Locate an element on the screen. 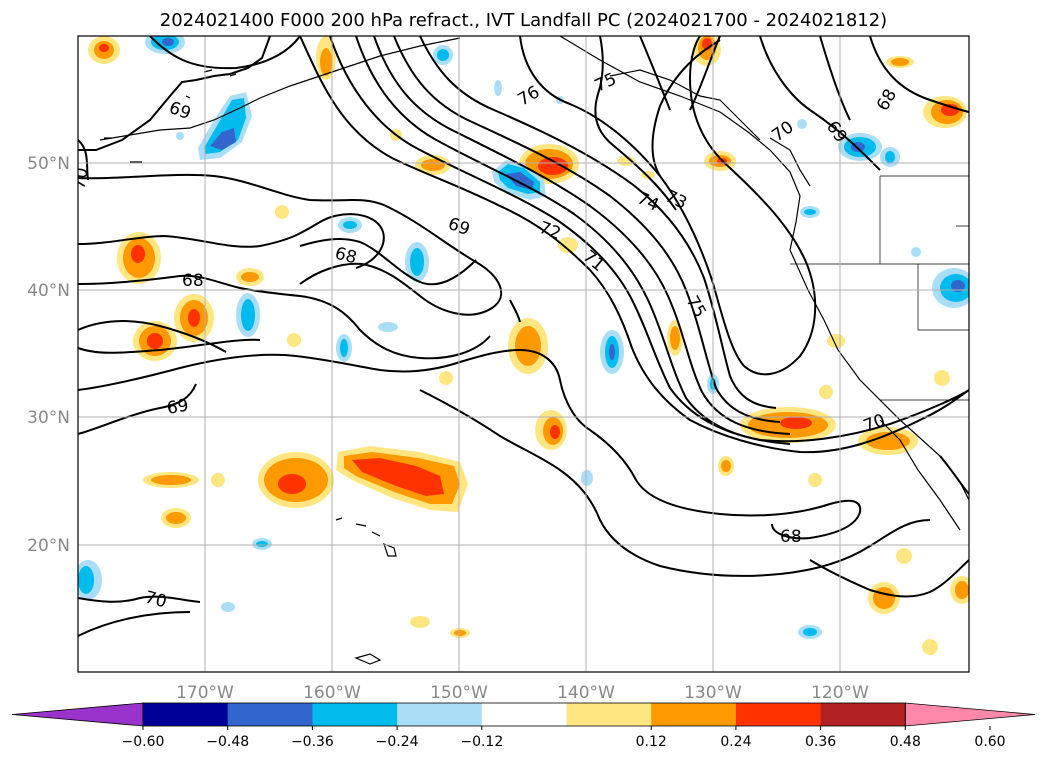 This screenshot has height=765, width=1047. colorbar-tick-label: 0.48 is located at coordinates (905, 742).